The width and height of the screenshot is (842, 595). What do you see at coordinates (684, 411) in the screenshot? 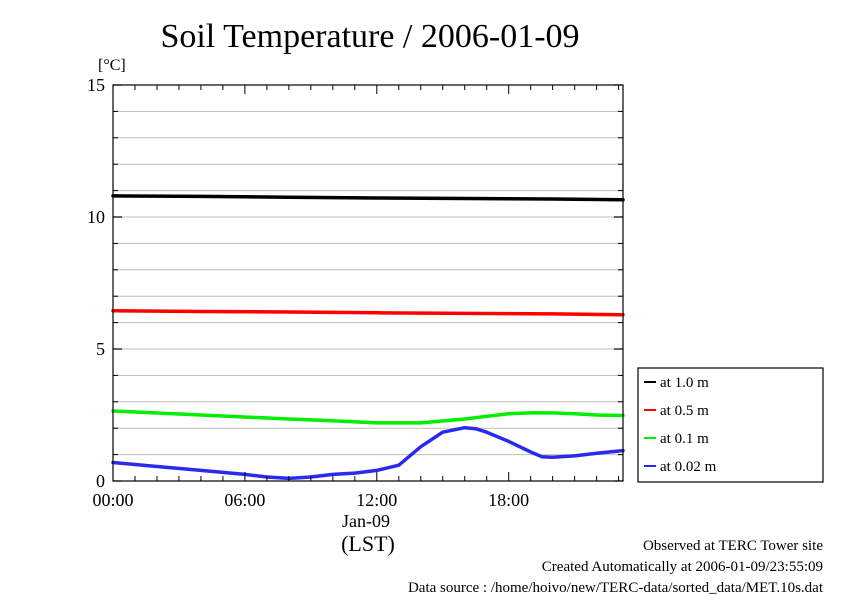
I see `legend-label: at 0.5 m` at bounding box center [684, 411].